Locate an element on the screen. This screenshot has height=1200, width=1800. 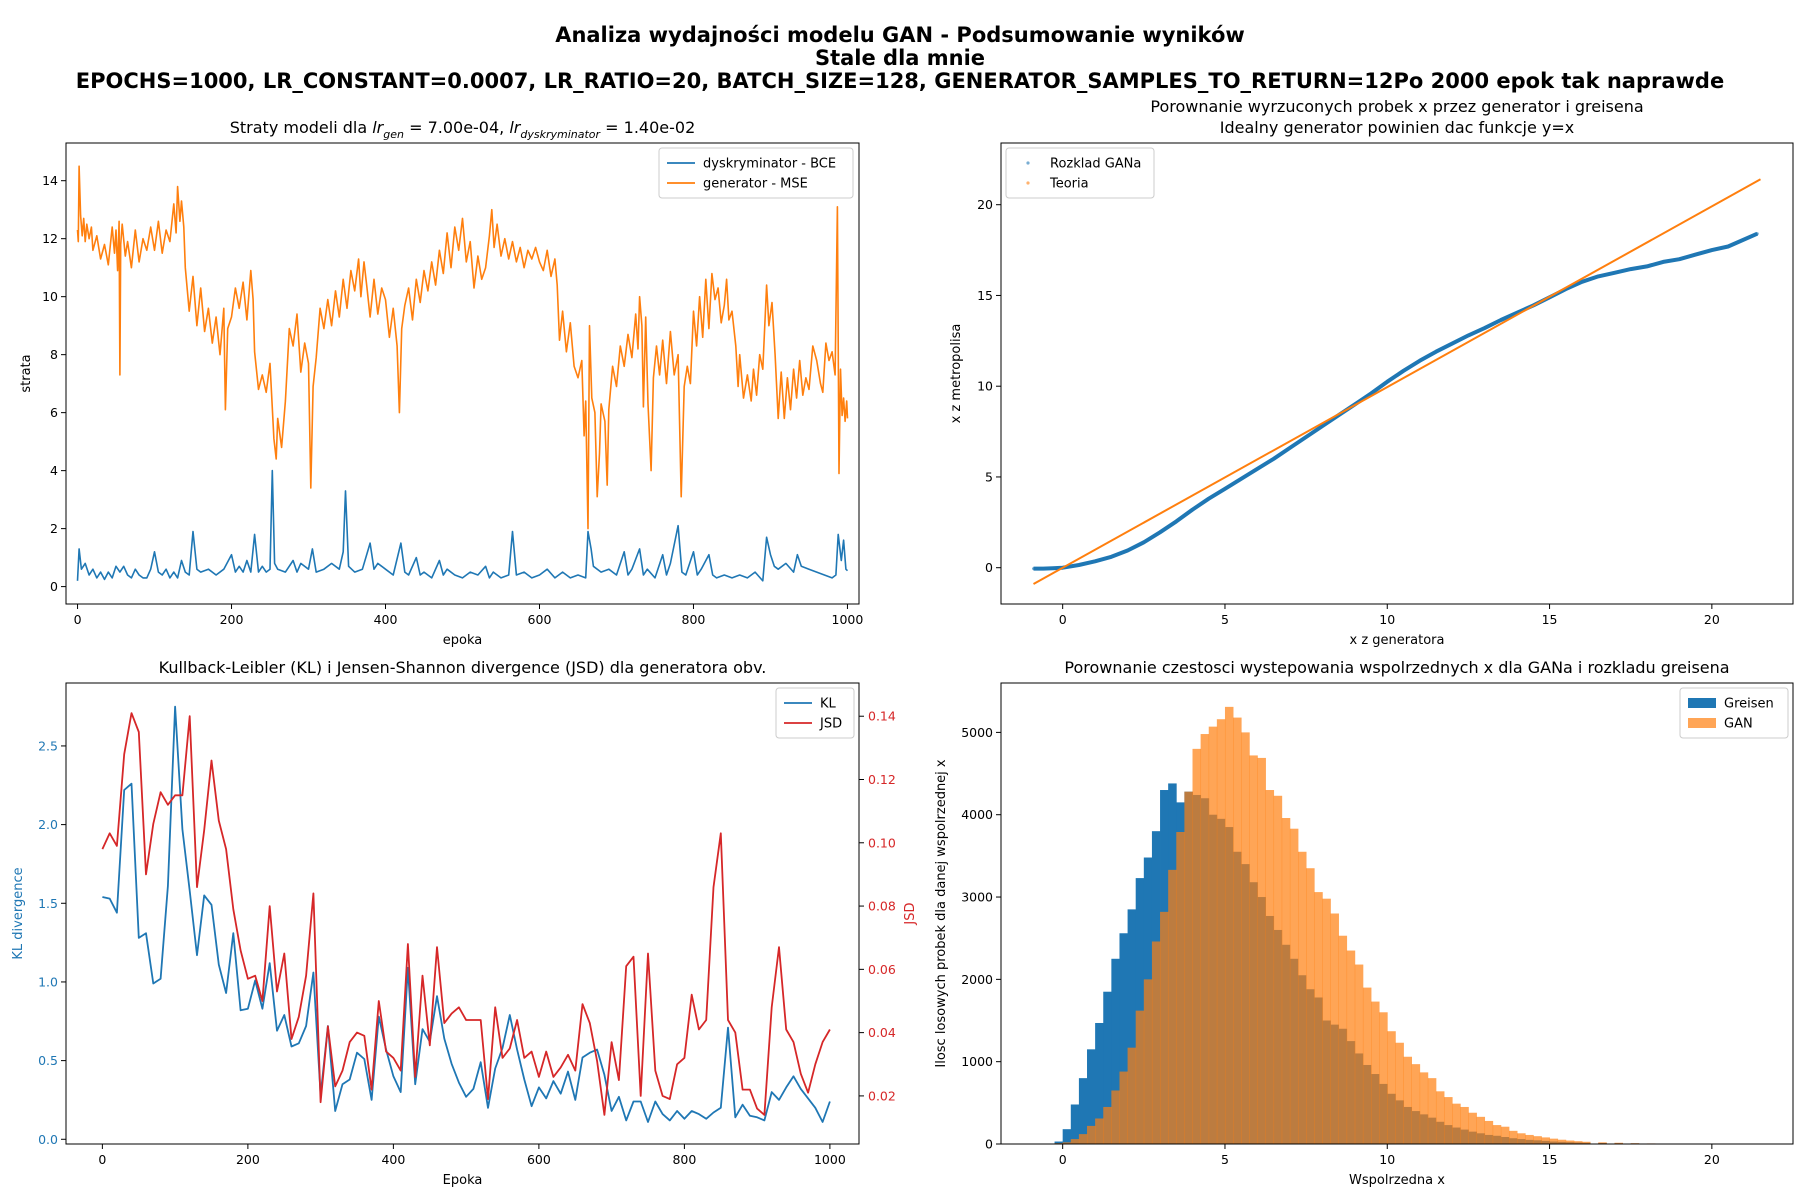
suptitle-line-2: Stale dla mnie is located at coordinates (900, 58).